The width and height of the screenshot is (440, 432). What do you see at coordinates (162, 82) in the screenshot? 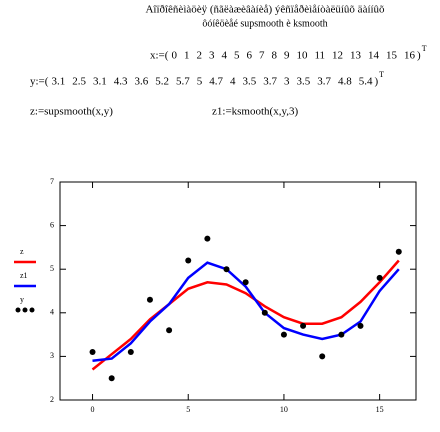
I see `vector-value: 5.2` at bounding box center [162, 82].